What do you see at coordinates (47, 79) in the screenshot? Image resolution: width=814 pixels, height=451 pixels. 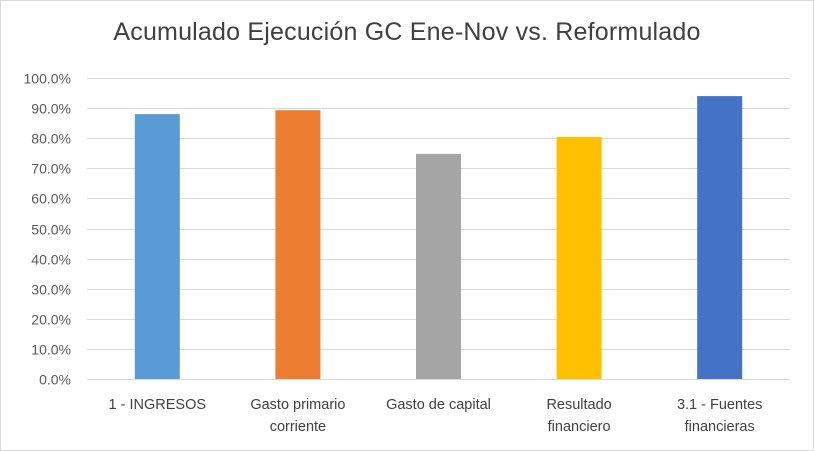 I see `y-tick-label: 100.0%` at bounding box center [47, 79].